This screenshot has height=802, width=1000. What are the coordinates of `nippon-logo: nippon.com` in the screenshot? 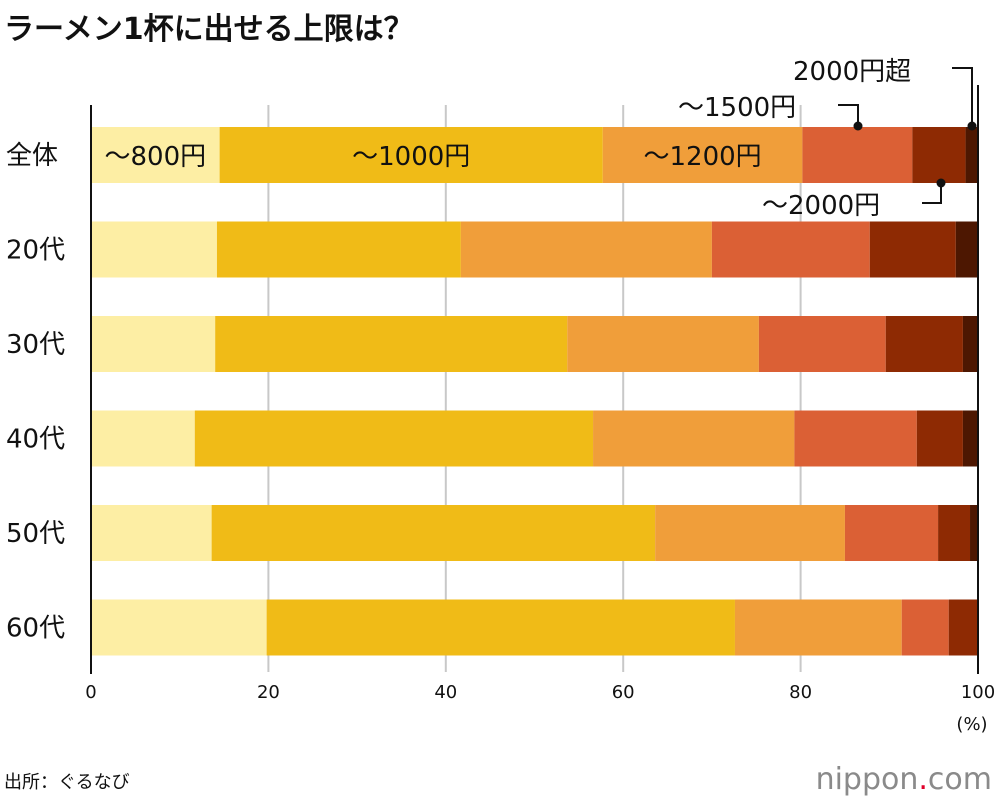 It's located at (904, 779).